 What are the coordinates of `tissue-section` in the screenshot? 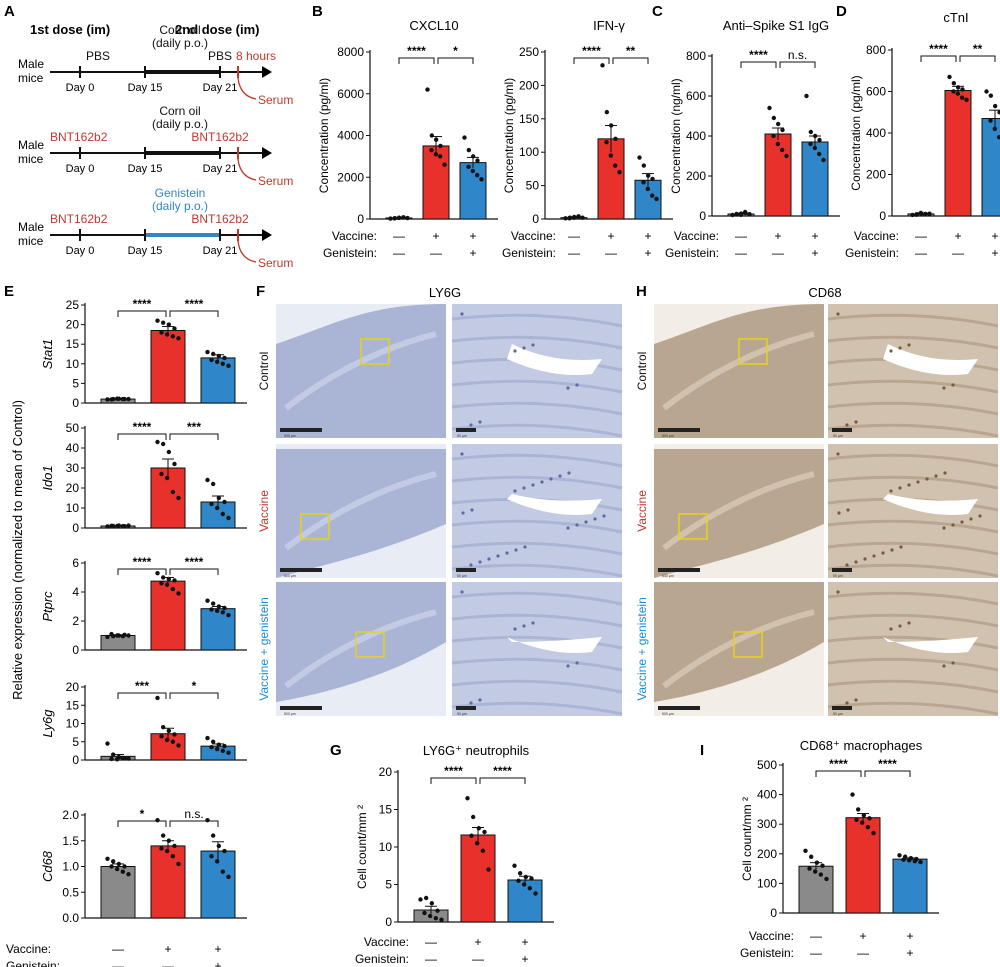 It's located at (739, 371).